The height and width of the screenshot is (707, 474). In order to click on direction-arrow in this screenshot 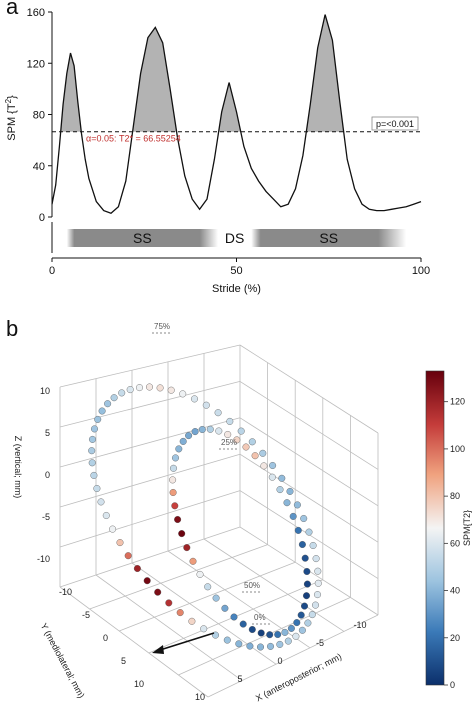, I will do `click(183, 643)`.